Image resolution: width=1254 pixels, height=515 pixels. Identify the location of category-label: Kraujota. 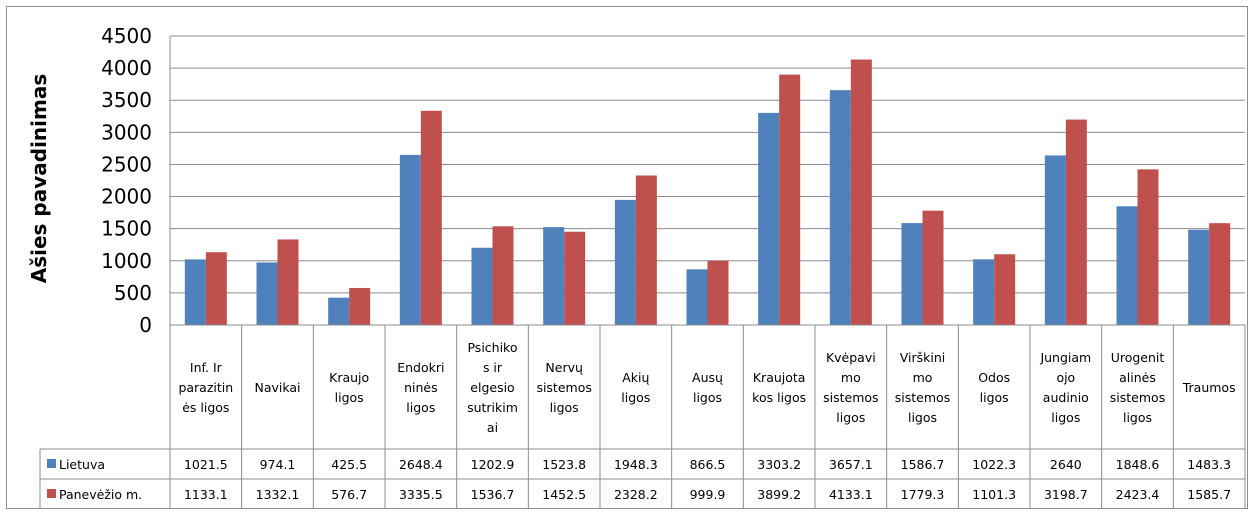
(779, 377).